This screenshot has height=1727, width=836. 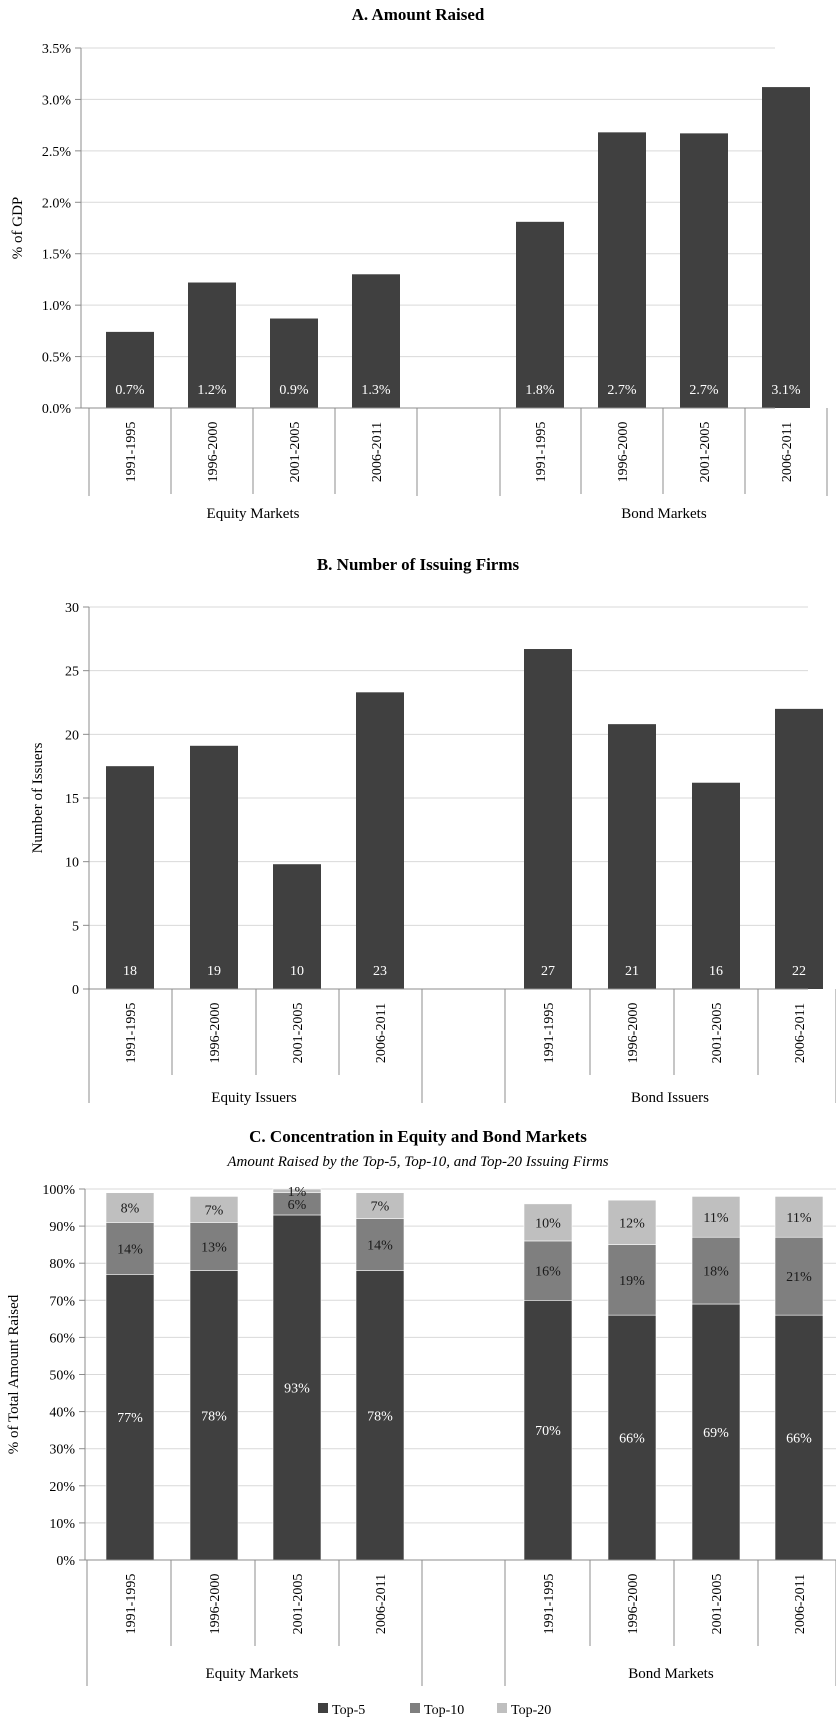 I want to click on bar-value-label: 10, so click(x=297, y=971).